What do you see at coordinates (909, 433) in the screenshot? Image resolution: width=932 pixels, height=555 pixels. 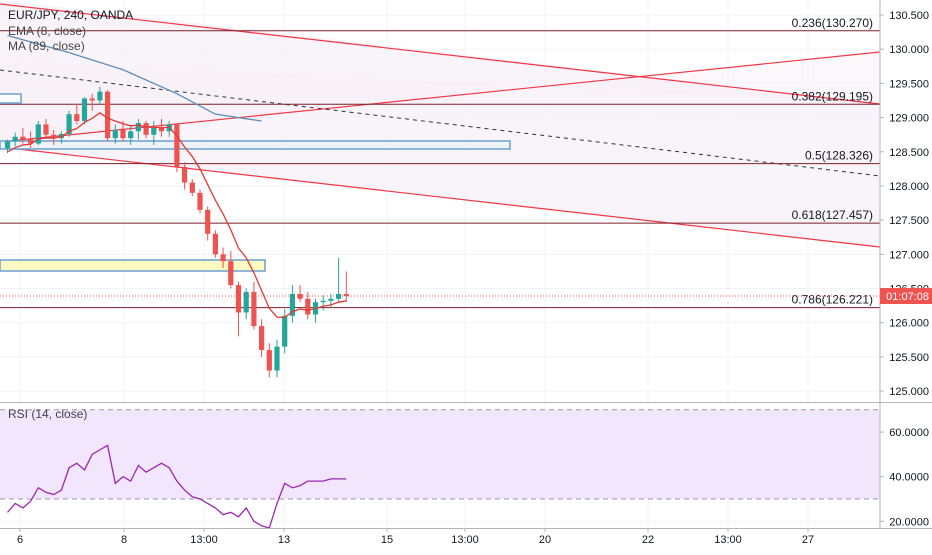 I see `rsi-axis-tick-label: 60.0000` at bounding box center [909, 433].